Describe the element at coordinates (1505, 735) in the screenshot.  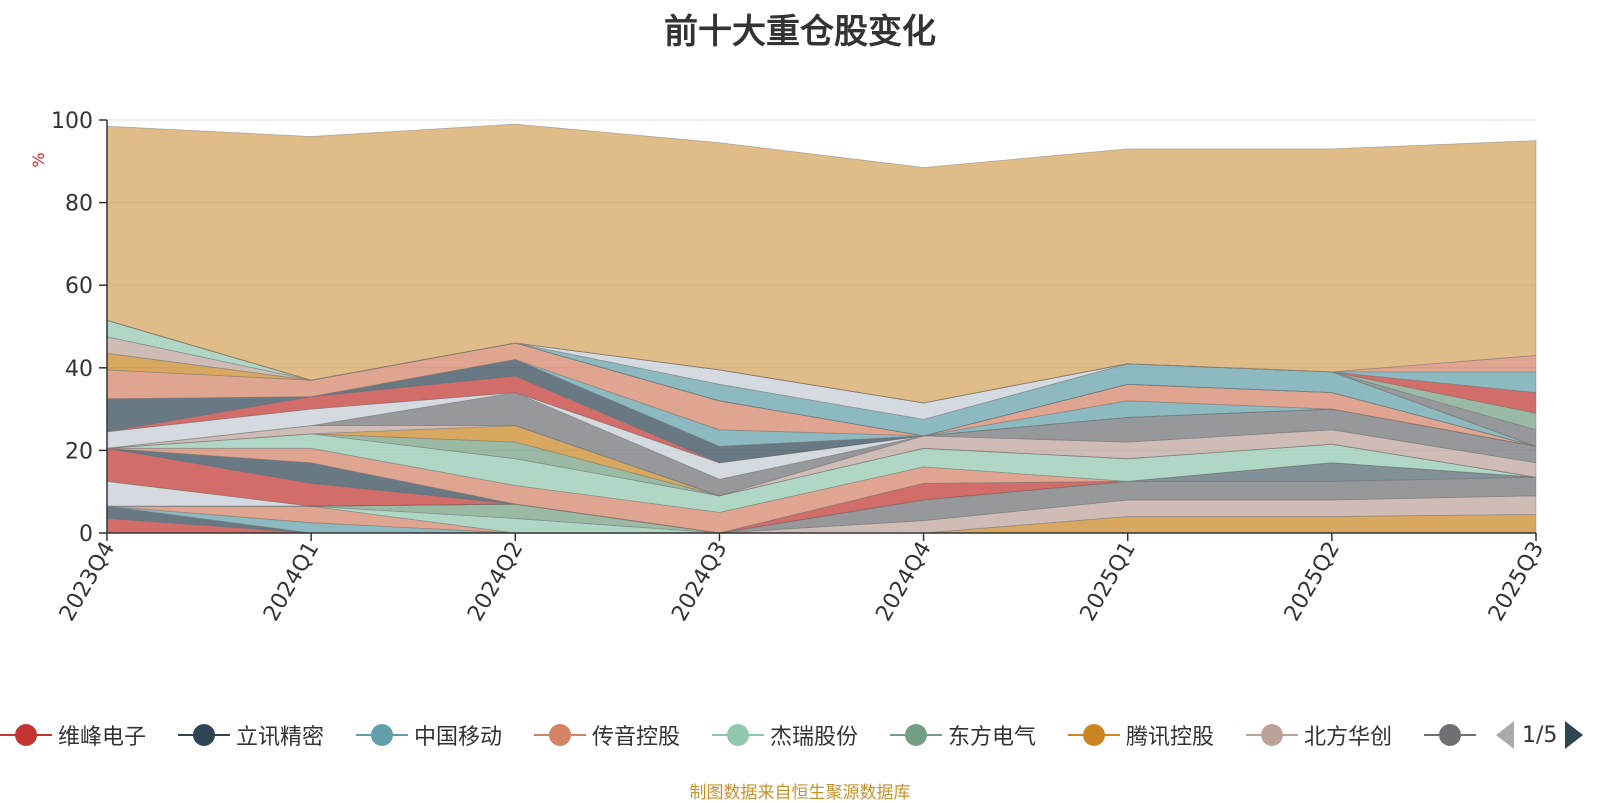
I see `legend-prev-page-icon` at that location.